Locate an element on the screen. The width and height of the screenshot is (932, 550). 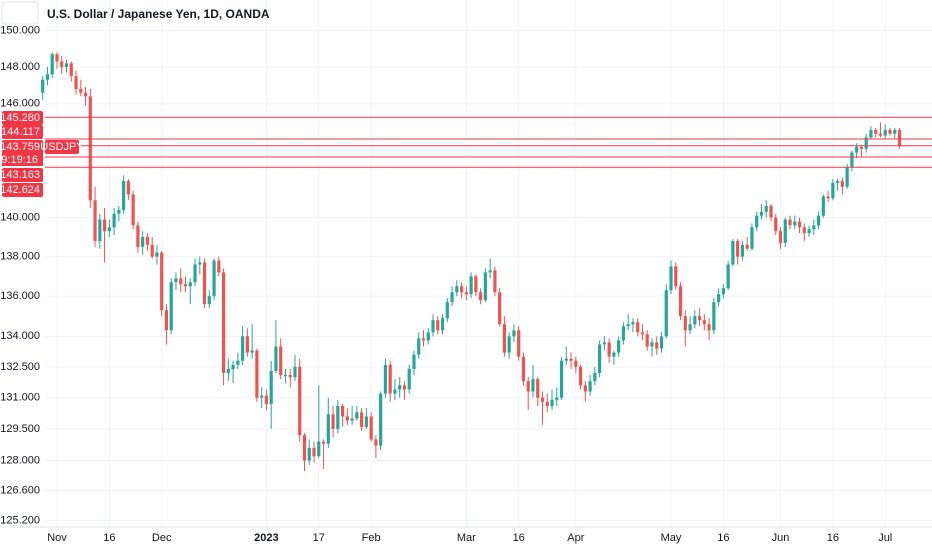
y-tick-label: 146.000 is located at coordinates (20, 104).